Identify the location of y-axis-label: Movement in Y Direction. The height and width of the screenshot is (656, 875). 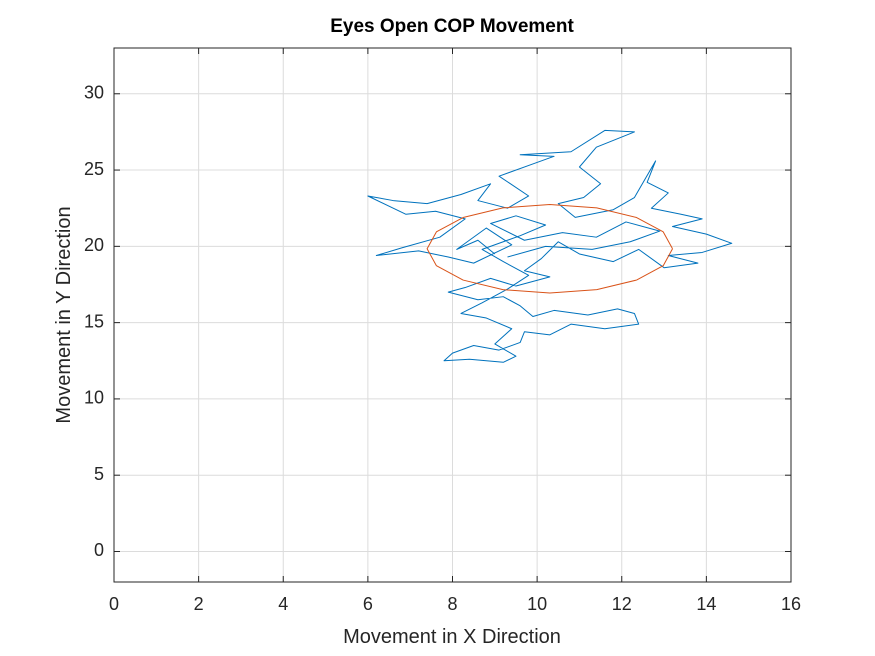
(64, 314).